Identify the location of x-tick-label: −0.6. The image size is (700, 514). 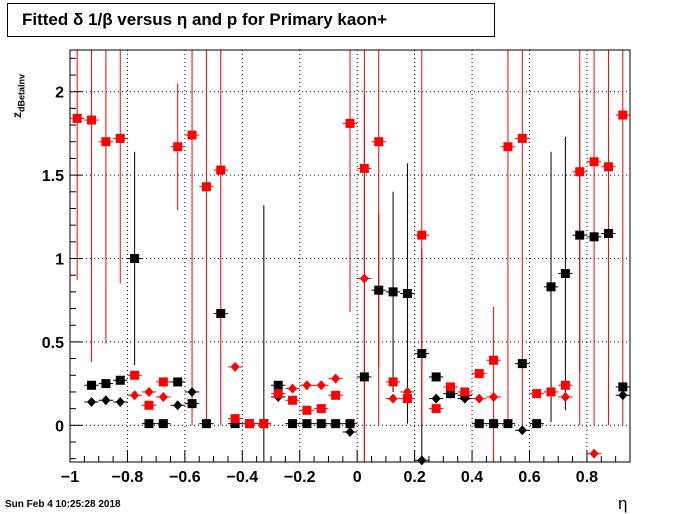
(185, 477).